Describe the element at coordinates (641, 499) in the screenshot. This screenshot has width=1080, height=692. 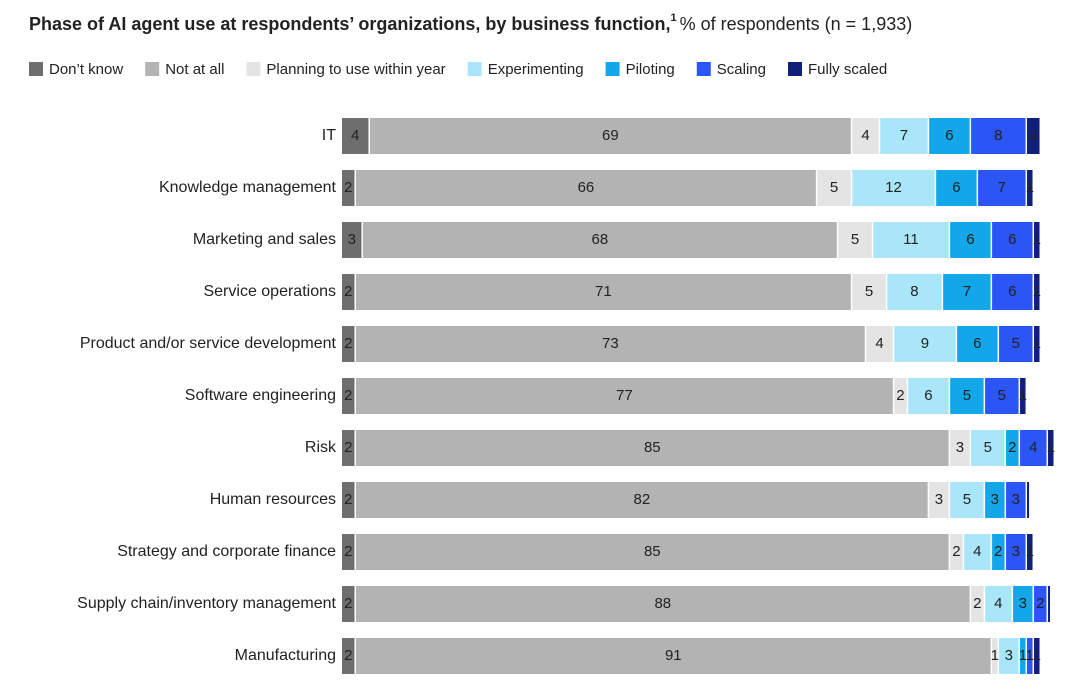
I see `value-label: 82` at that location.